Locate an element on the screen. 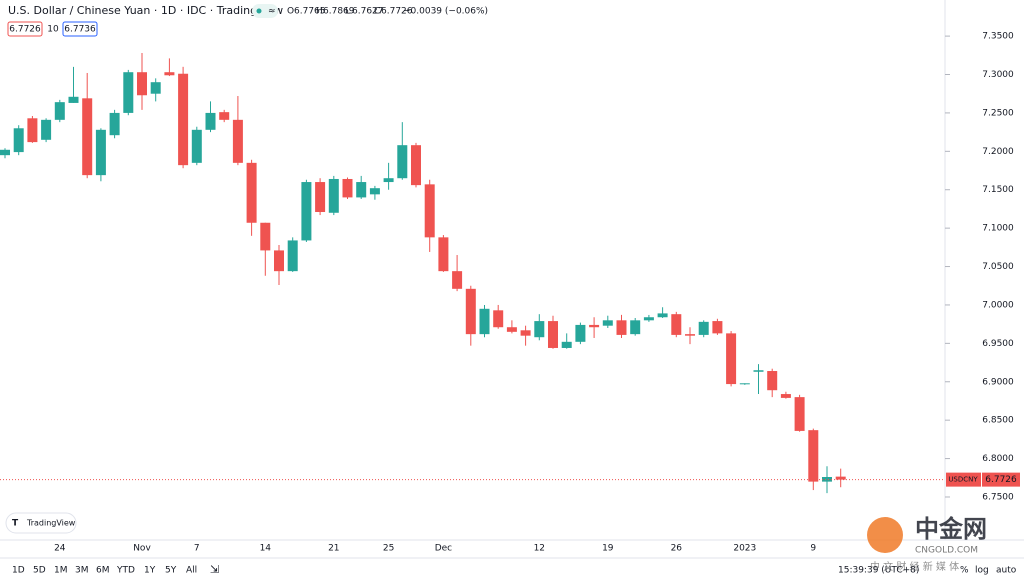 This screenshot has width=1024, height=583. auto-toggle: auto is located at coordinates (1006, 571).